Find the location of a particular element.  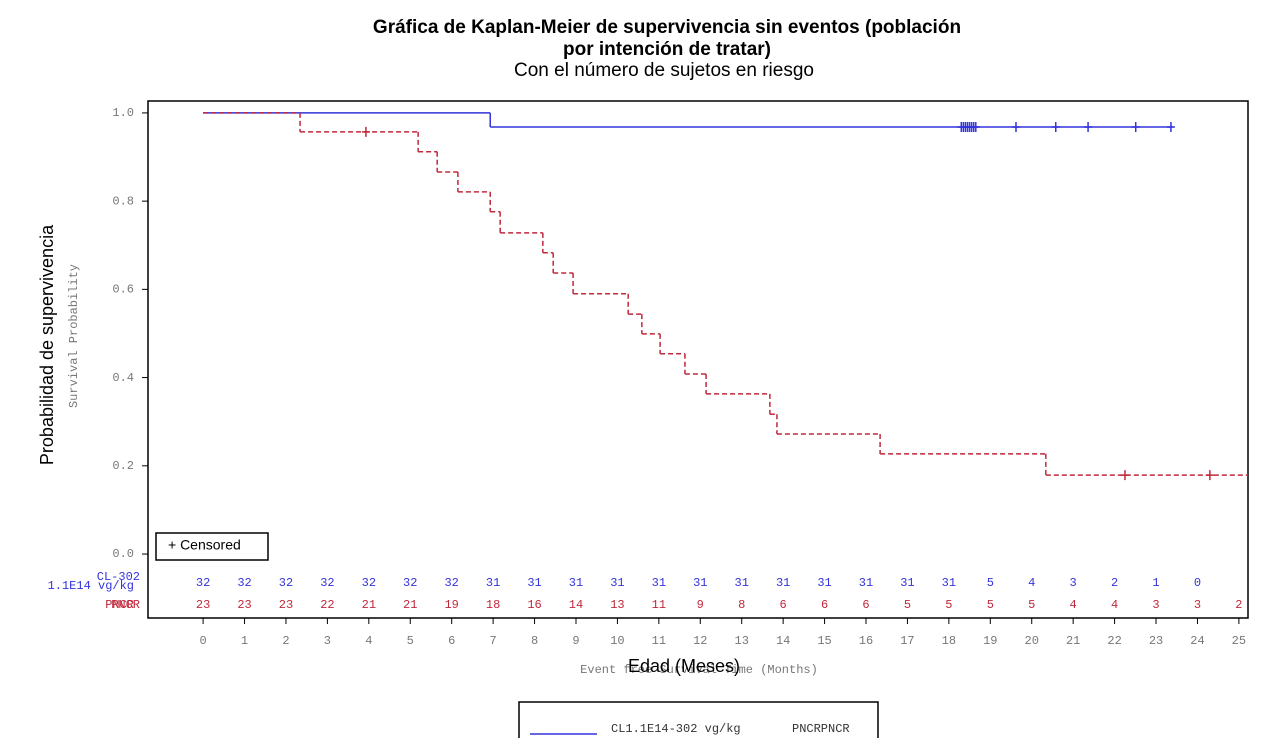

at-risk-count: 11 is located at coordinates (659, 605).